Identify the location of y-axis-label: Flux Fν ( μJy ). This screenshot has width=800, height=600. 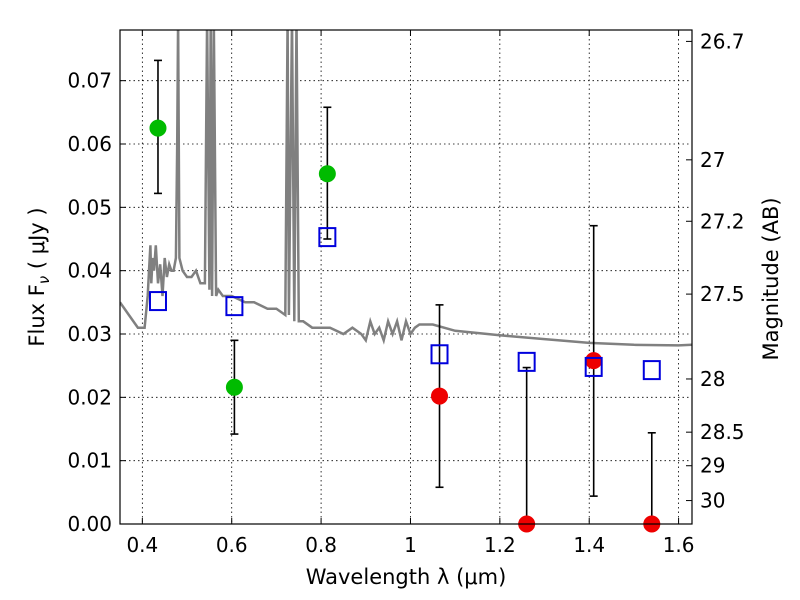
(39, 276).